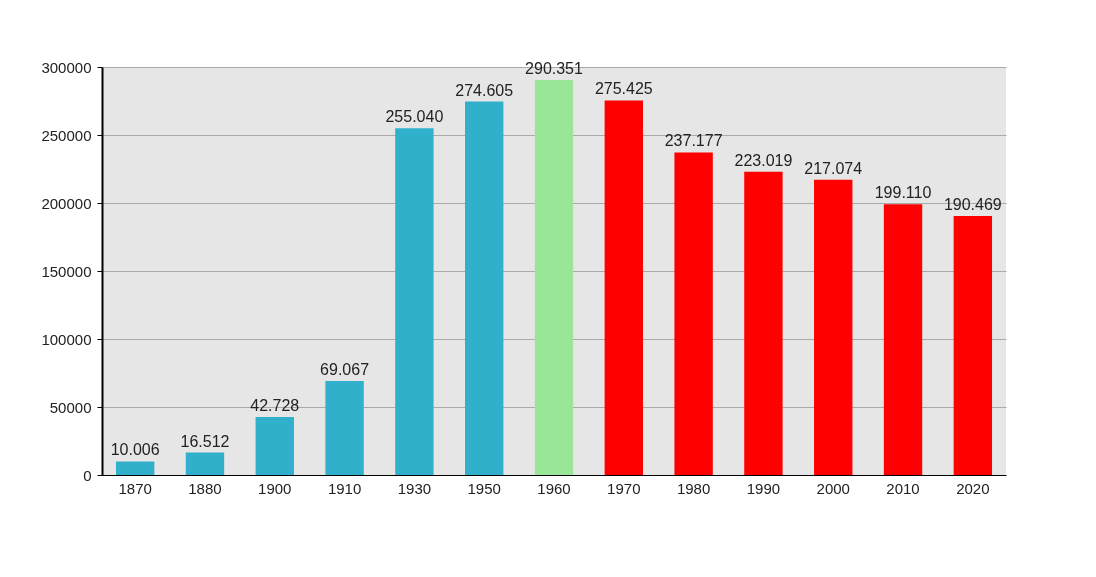  Describe the element at coordinates (554, 488) in the screenshot. I see `x-tick-label: 1960` at that location.